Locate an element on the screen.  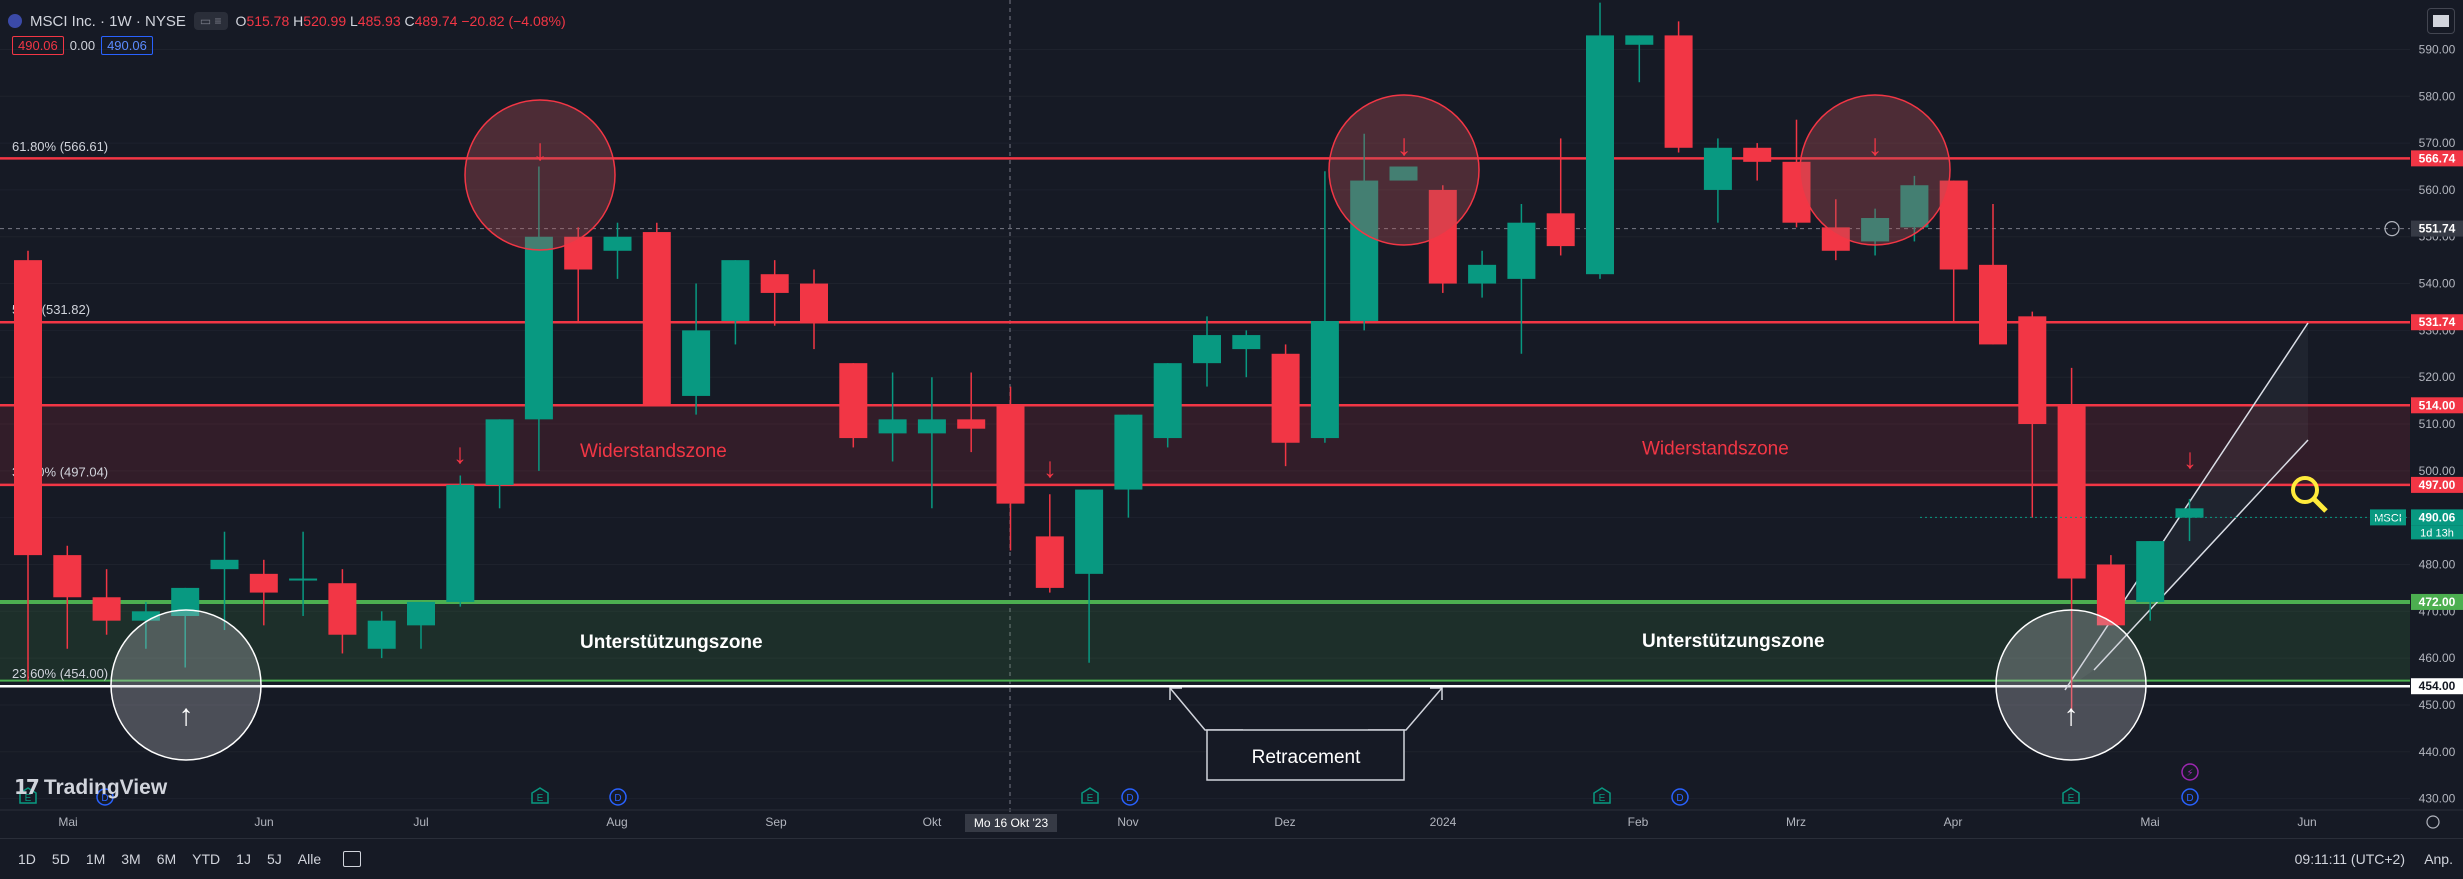
tradingview-mark-icon: 𝟭𝟳 is located at coordinates (27, 788).